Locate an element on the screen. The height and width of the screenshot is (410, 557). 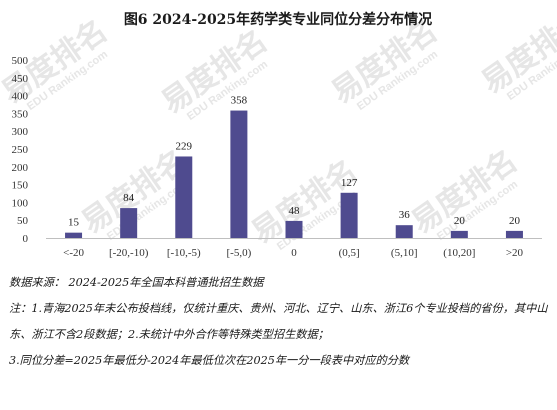
data-label-2: 229 is located at coordinates (184, 146).